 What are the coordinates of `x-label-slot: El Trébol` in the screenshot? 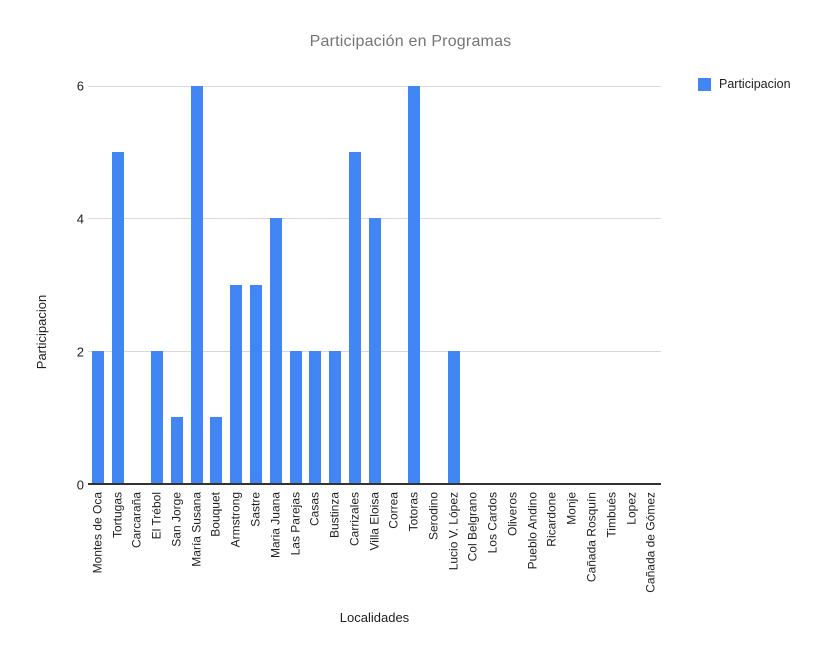 It's located at (157, 548).